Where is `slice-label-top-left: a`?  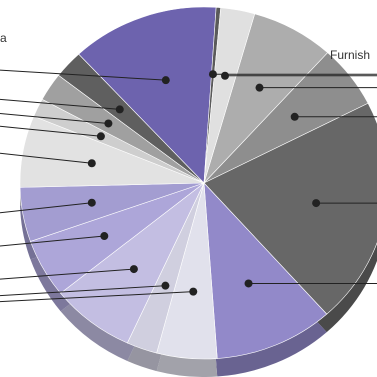
slice-label-top-left: a is located at coordinates (3, 38).